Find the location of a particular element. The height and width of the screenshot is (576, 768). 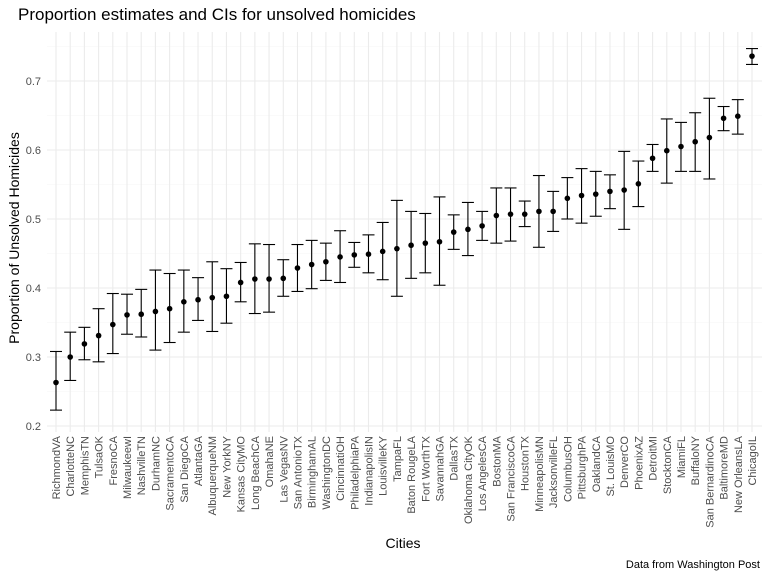

x-tick-label: FresnoCA is located at coordinates (114, 460).